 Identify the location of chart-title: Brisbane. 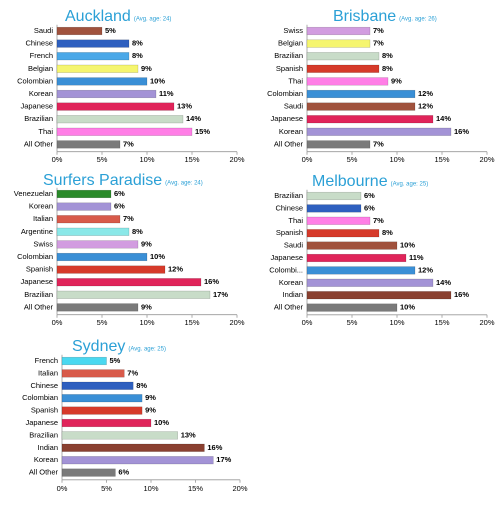
(364, 16).